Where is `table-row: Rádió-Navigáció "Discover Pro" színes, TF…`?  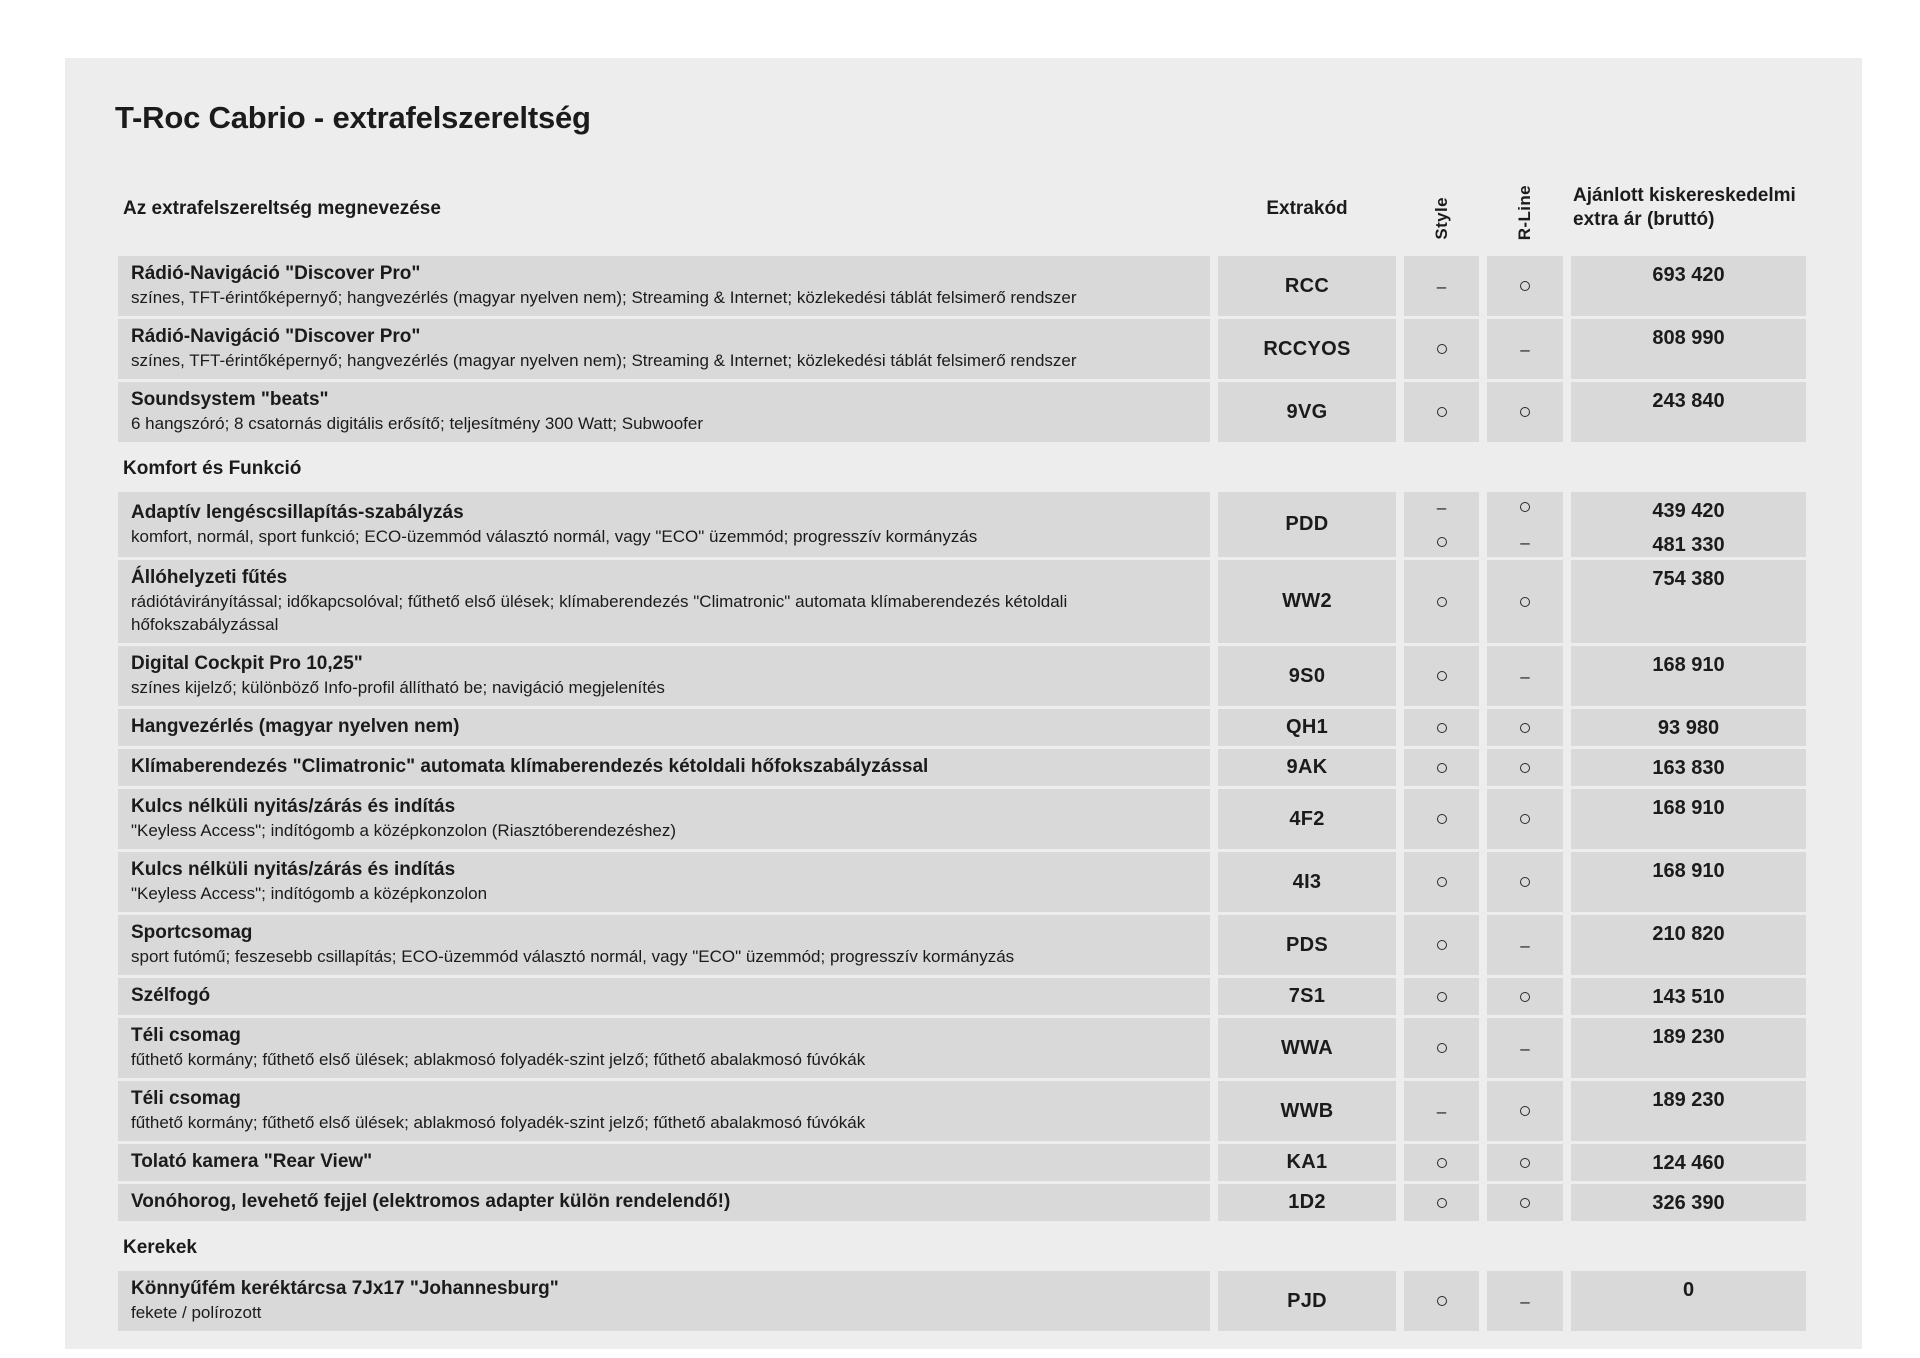
table-row: Rádió-Navigáció "Discover Pro" színes, TF… is located at coordinates (962, 286).